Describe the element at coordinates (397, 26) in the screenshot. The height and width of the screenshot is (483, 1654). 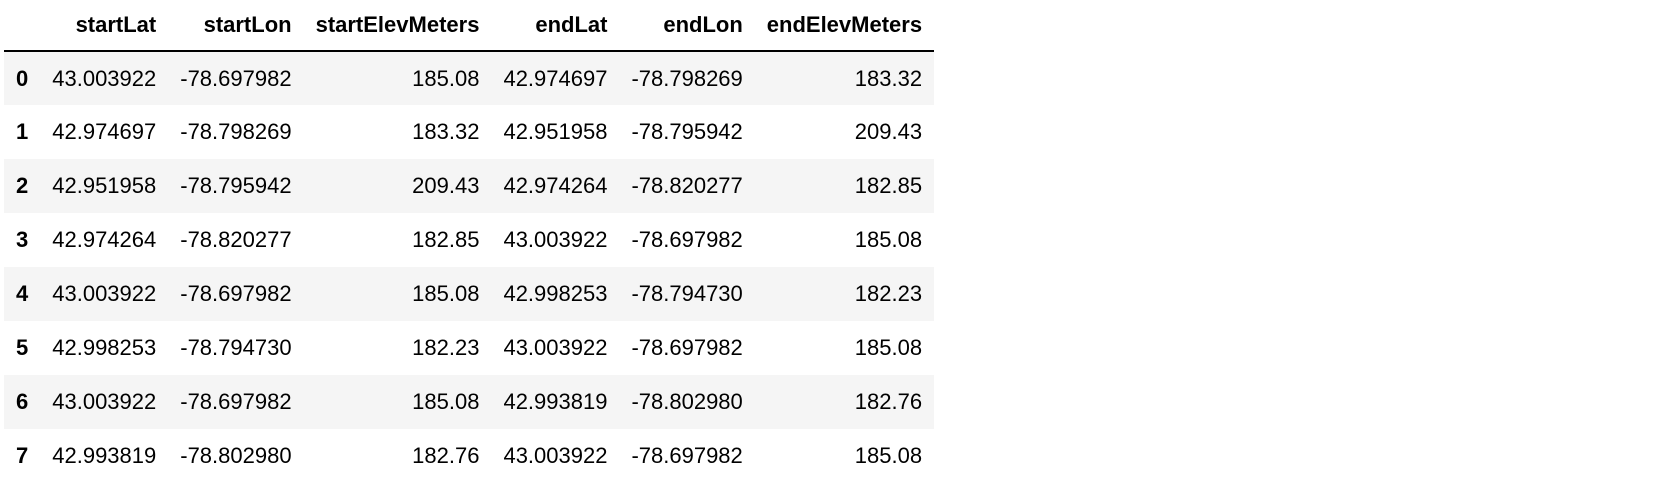
I see `column-header-startelevmeters: startElevMeters` at that location.